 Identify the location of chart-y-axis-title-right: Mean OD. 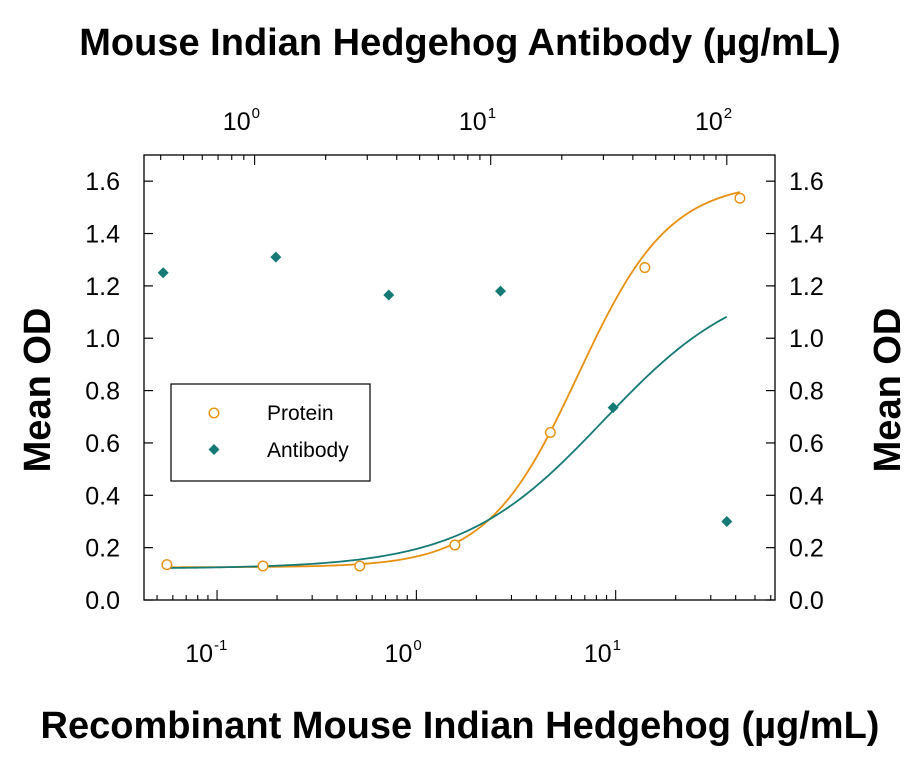
(888, 390).